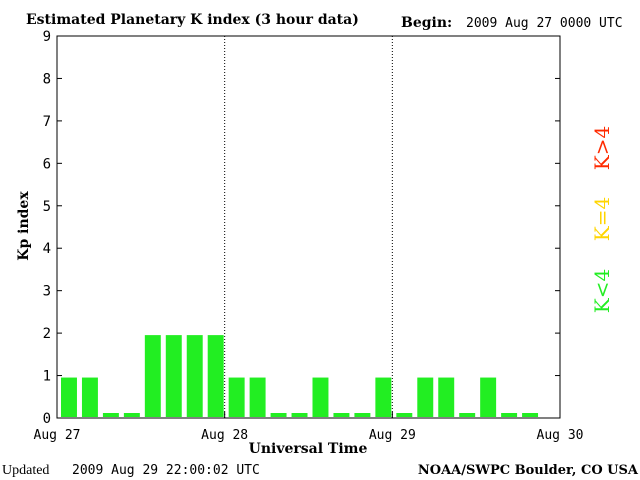 This screenshot has height=480, width=640. I want to click on y-tick-label: 5, so click(47, 207).